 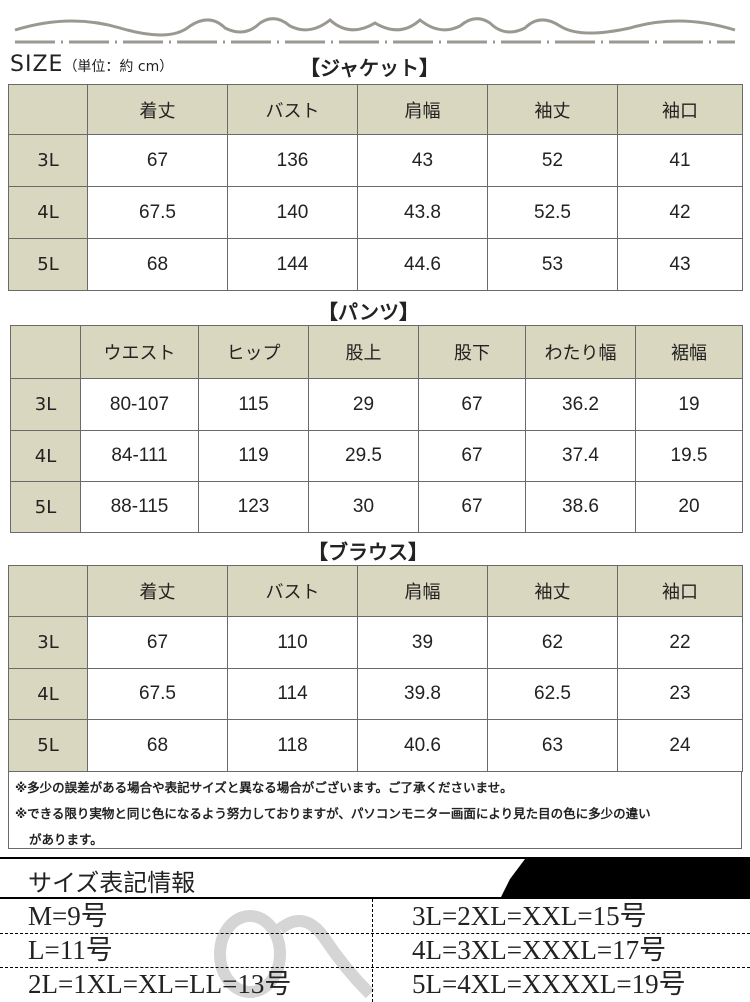 What do you see at coordinates (680, 212) in the screenshot?
I see `table-cell: 42` at bounding box center [680, 212].